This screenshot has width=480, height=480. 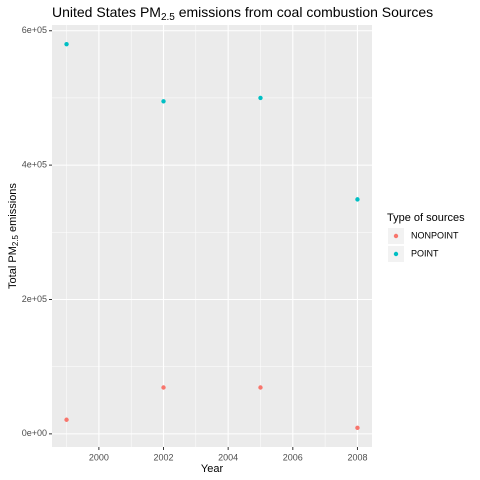 I want to click on legend-label: NONPOINT, so click(x=435, y=235).